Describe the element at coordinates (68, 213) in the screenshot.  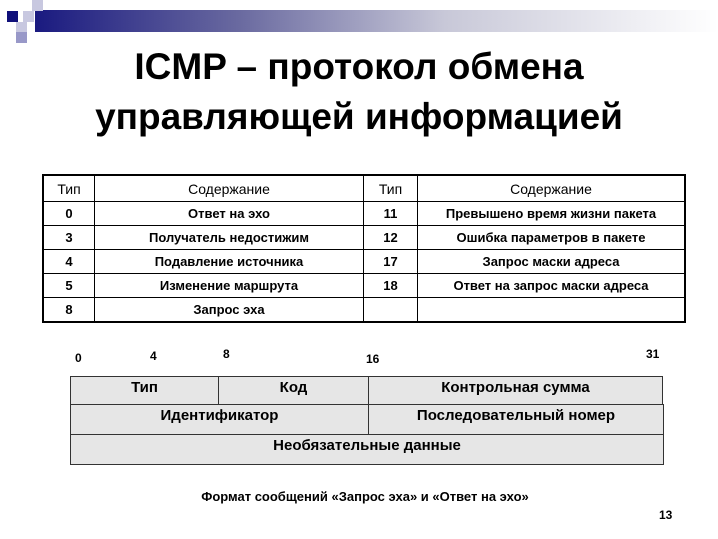
I see `table-cell: 0` at that location.